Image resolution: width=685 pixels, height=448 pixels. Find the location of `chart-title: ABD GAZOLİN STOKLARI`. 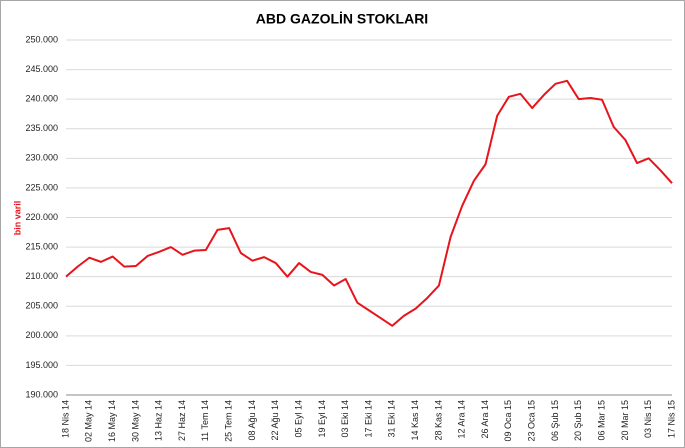

chart-title: ABD GAZOLİN STOKLARI is located at coordinates (342, 19).